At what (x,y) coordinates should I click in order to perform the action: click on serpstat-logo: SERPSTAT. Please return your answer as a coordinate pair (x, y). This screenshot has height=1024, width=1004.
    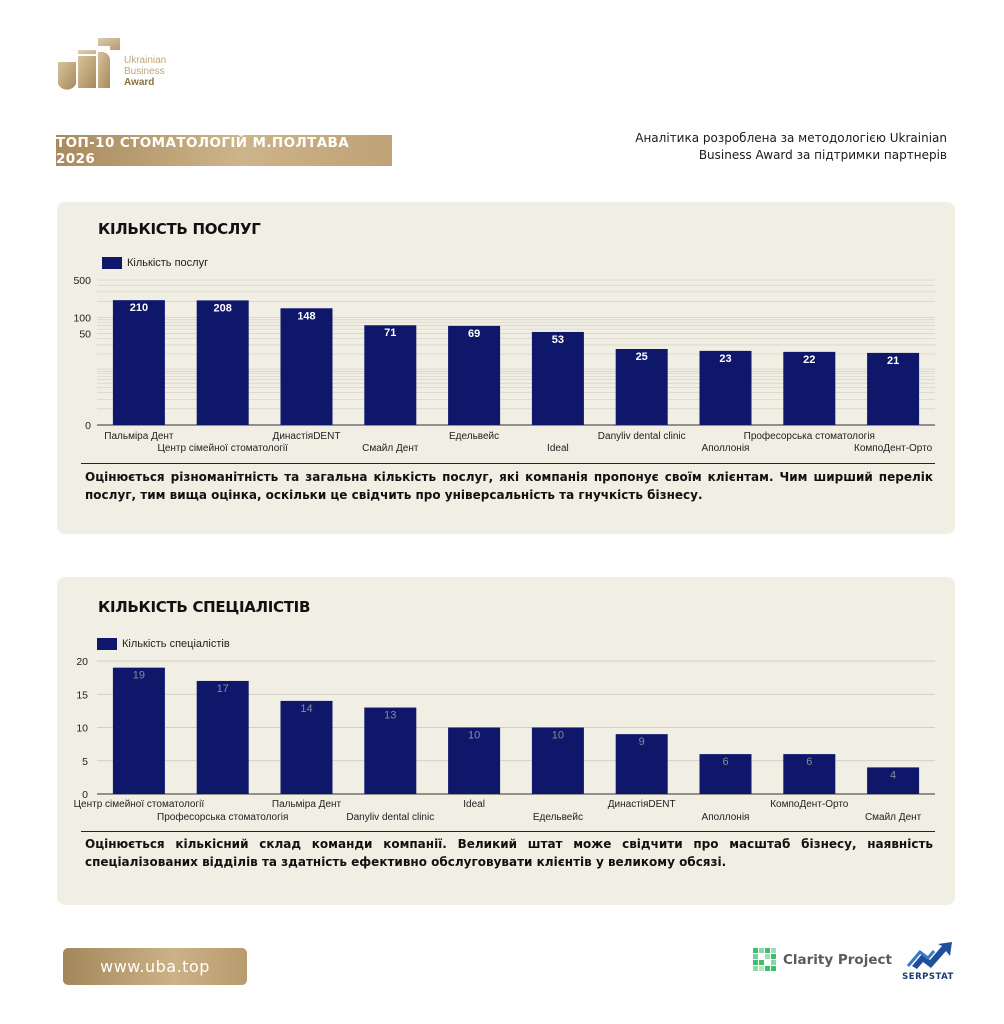
    Looking at the image, I should click on (928, 960).